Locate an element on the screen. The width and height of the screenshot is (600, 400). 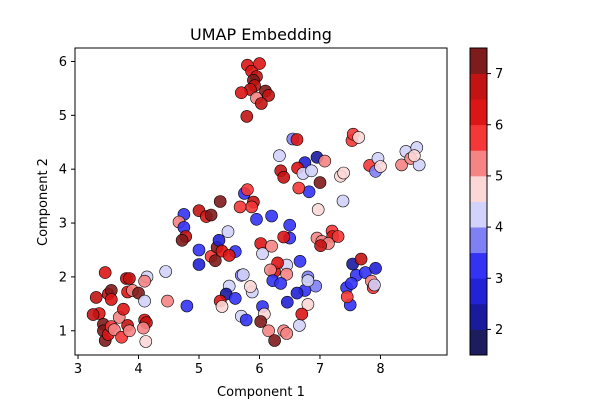
y-tick-label: 3 is located at coordinates (63, 224).